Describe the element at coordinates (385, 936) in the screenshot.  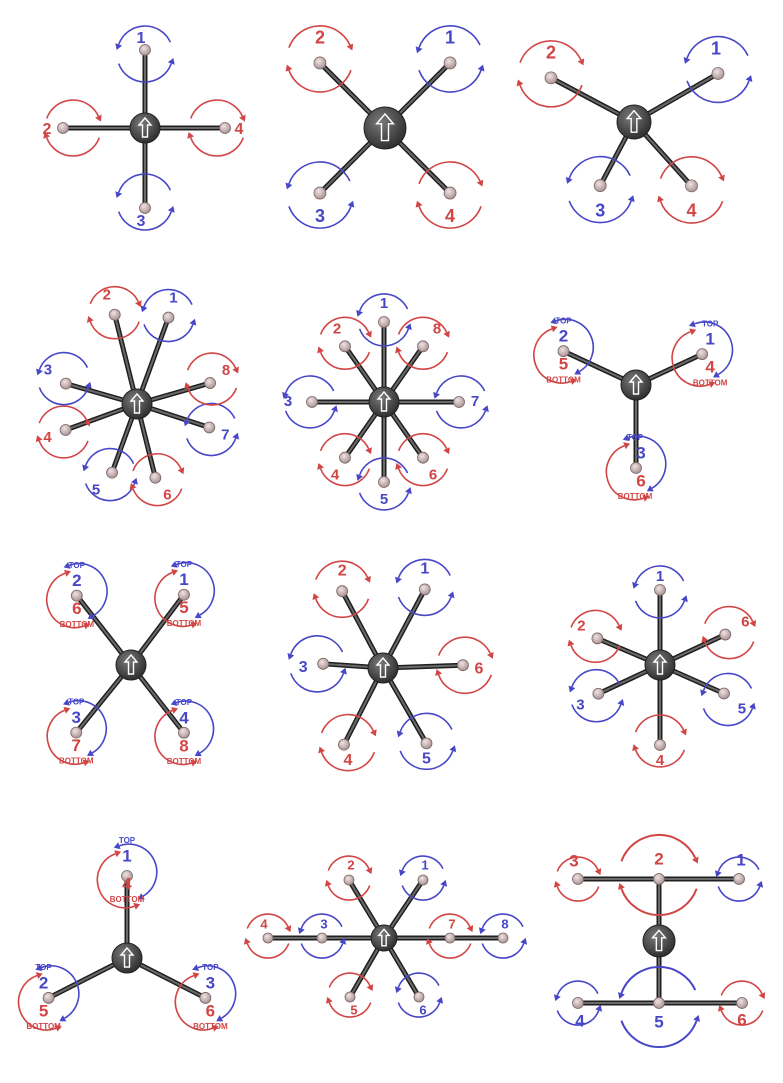
I see `frame-octo-v: 1 2 3 4 5 6 7 8` at that location.